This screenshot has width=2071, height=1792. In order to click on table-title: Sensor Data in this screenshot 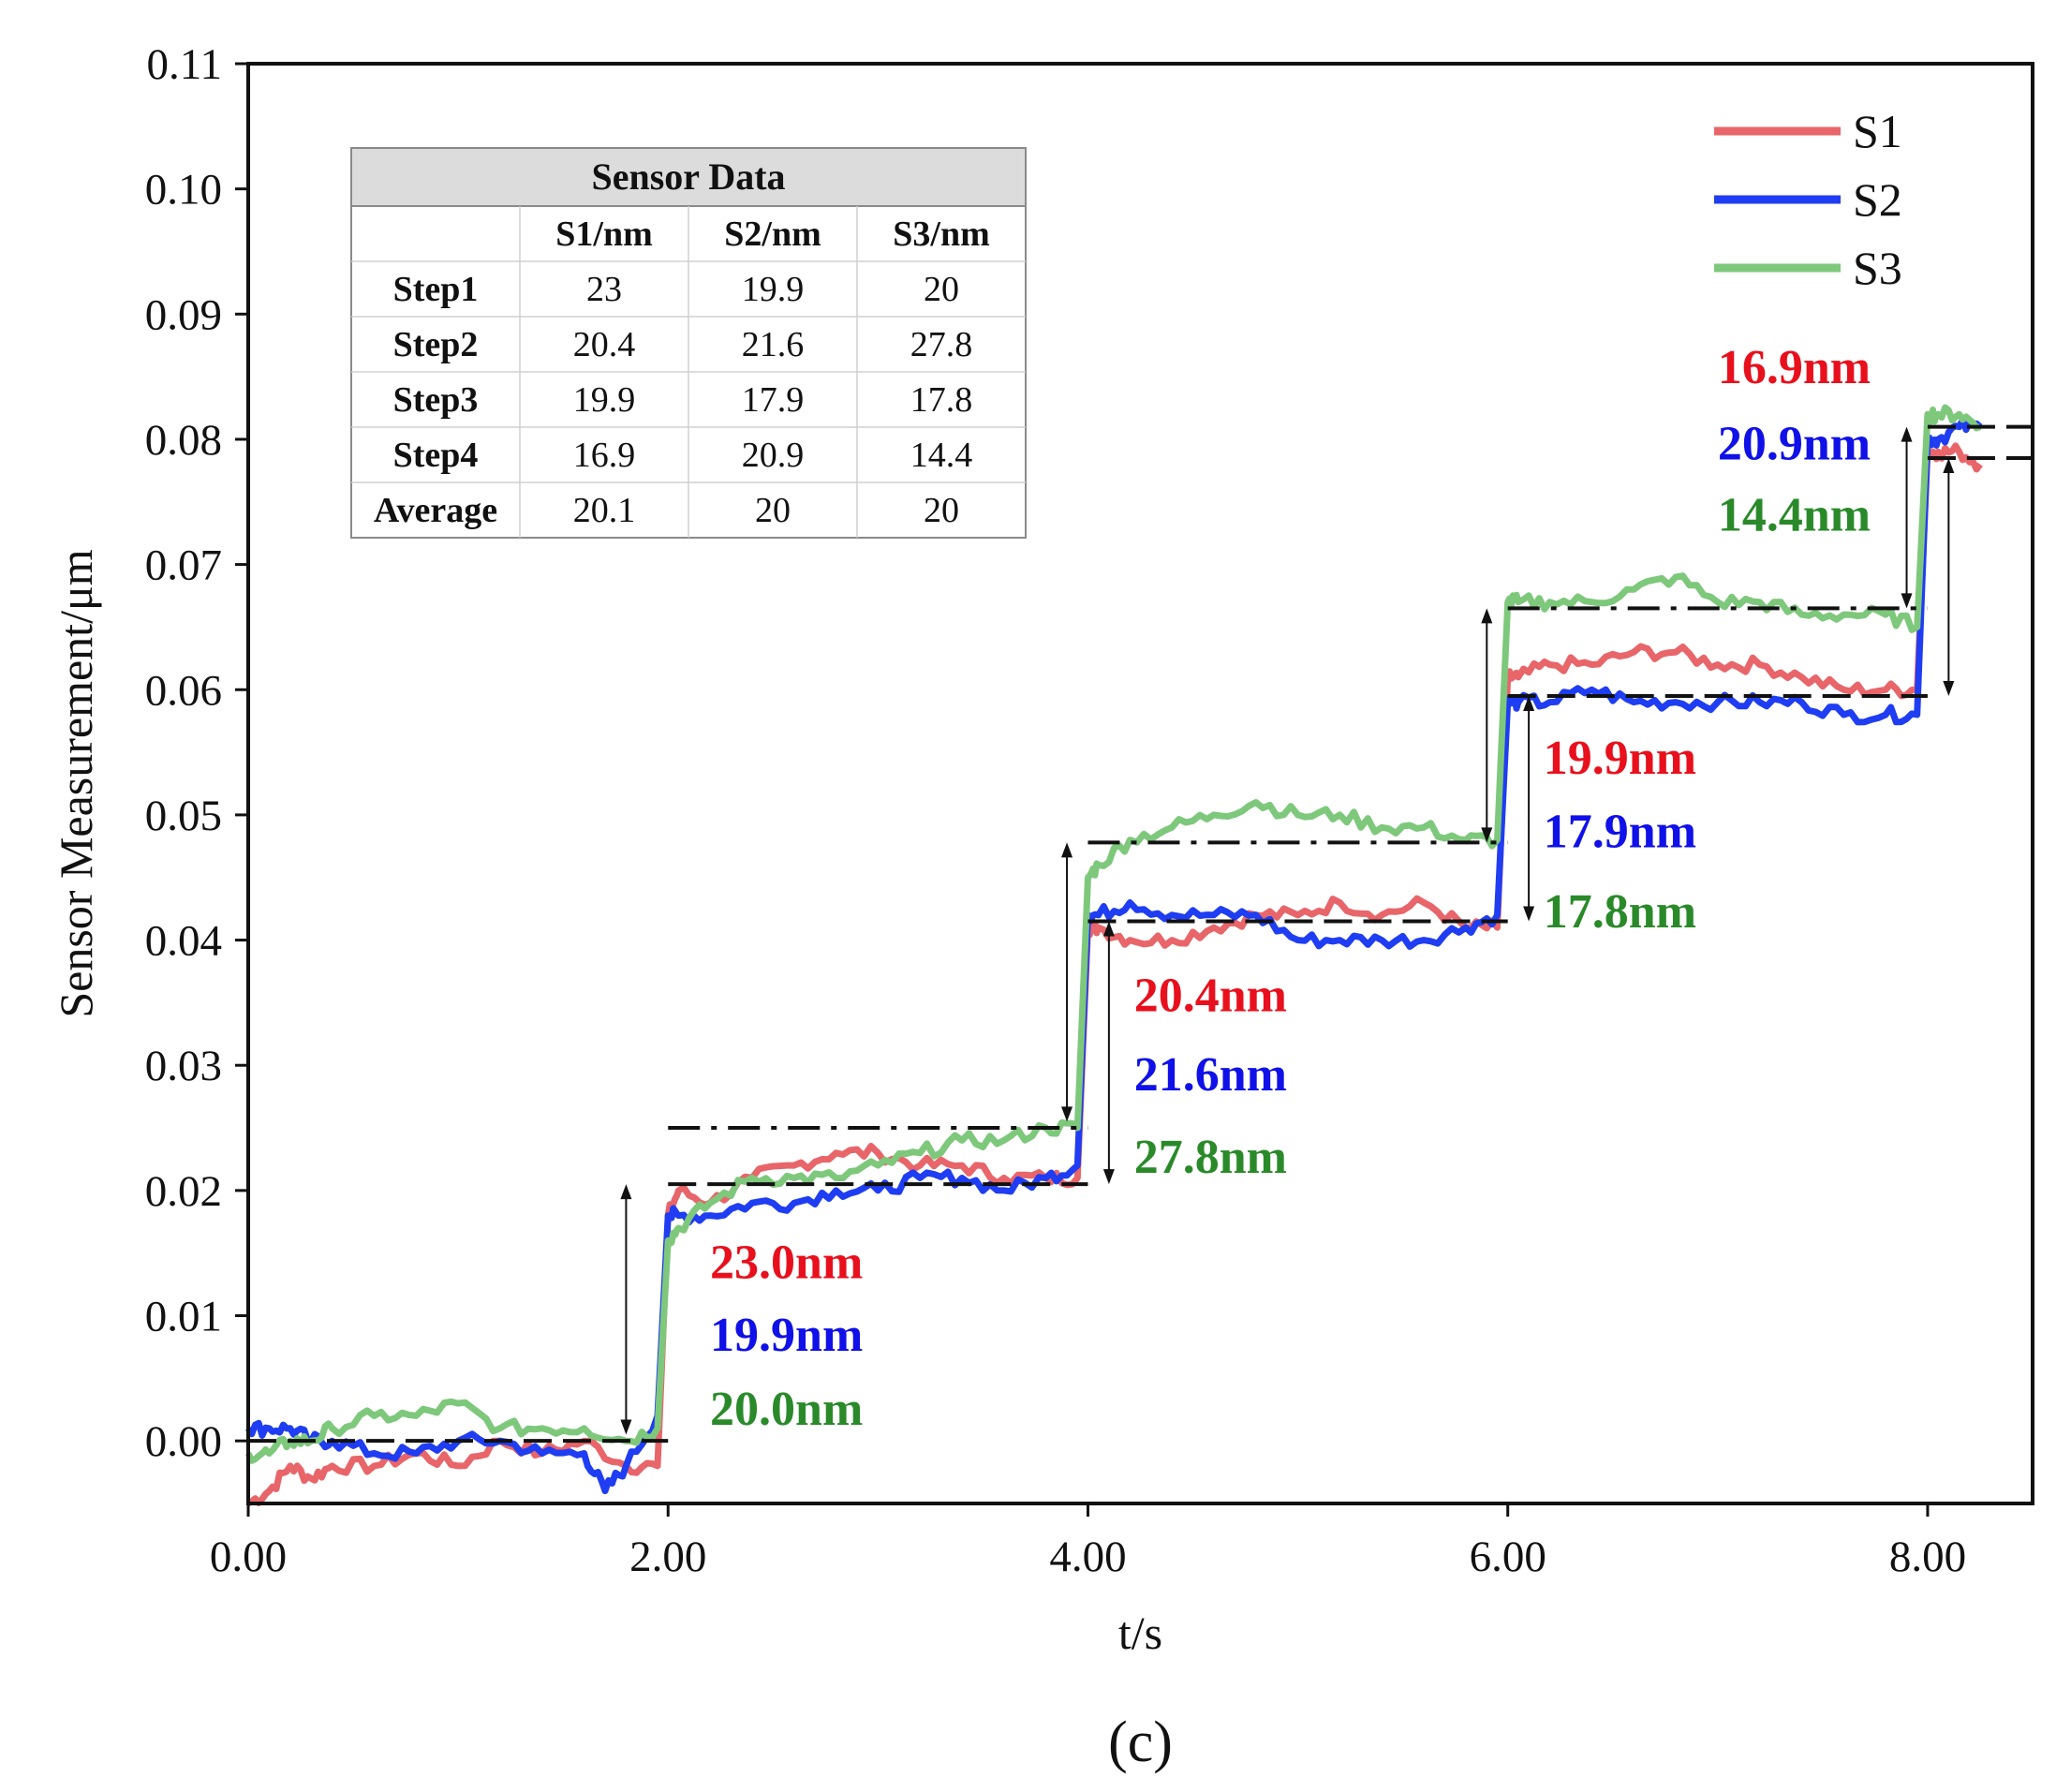, I will do `click(688, 177)`.